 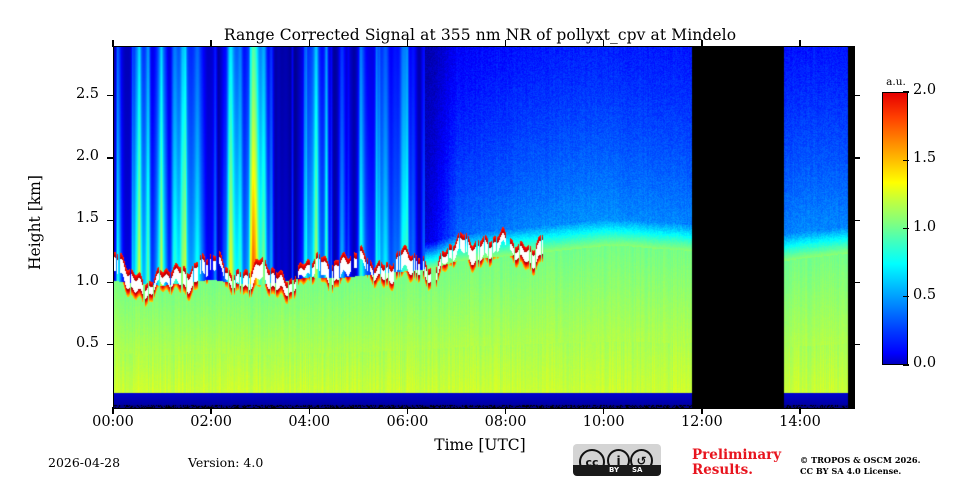 What do you see at coordinates (84, 462) in the screenshot?
I see `footer-date: 2026-04-28` at bounding box center [84, 462].